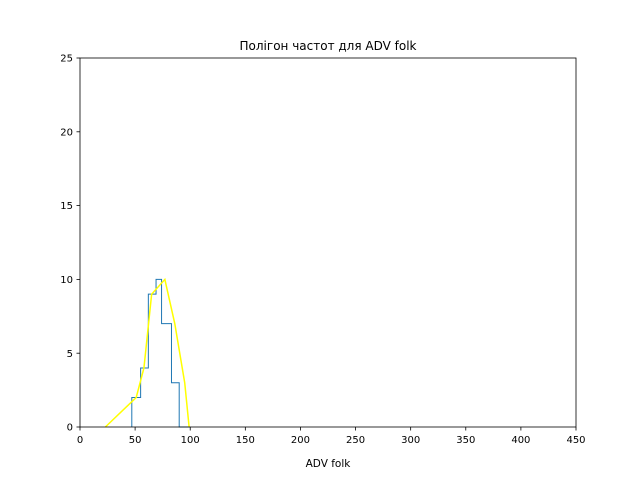  I want to click on y-tick-label: 25, so click(66, 59).